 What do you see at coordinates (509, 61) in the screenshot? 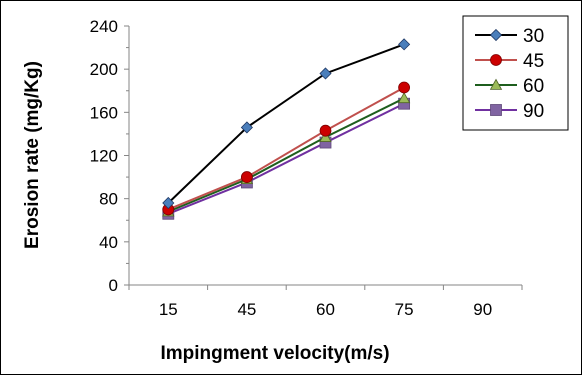
I see `legend-item-45: 45` at bounding box center [509, 61].